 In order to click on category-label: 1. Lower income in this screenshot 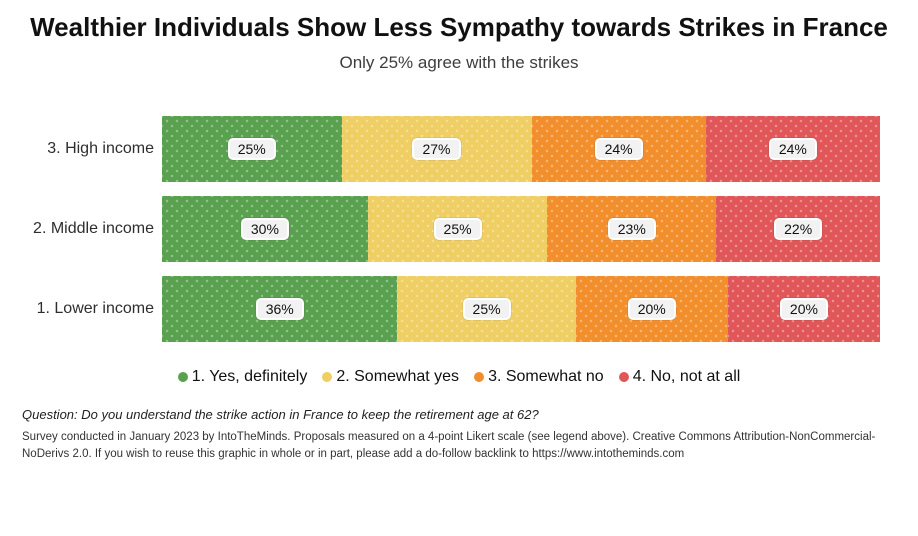, I will do `click(95, 308)`.